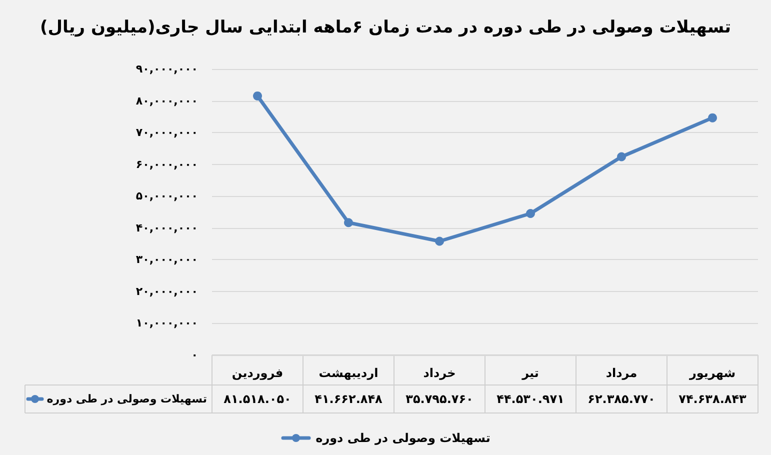 The image size is (771, 455). I want to click on data-label: ۴۴.۵۳۰.۹۷۱, so click(530, 399).